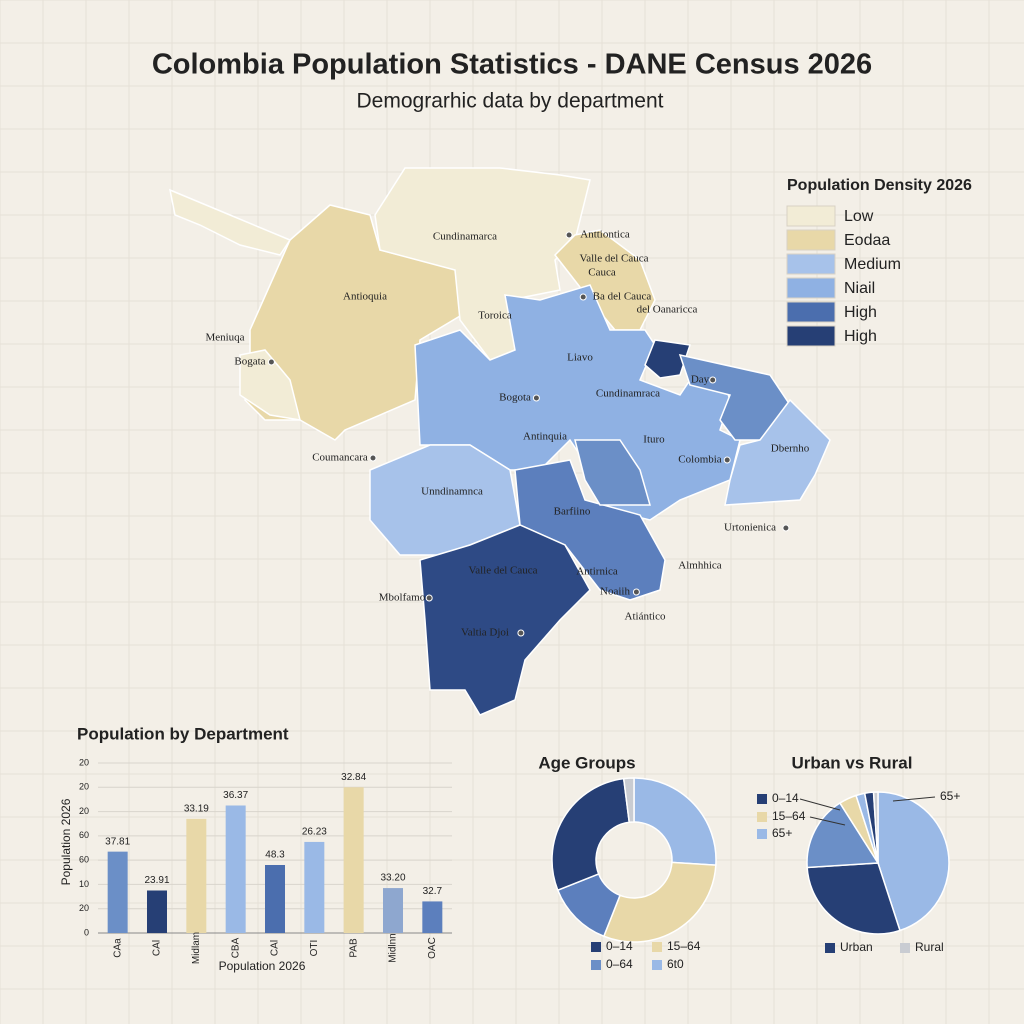 The height and width of the screenshot is (1024, 1024). I want to click on bar-label: 33.19, so click(196, 808).